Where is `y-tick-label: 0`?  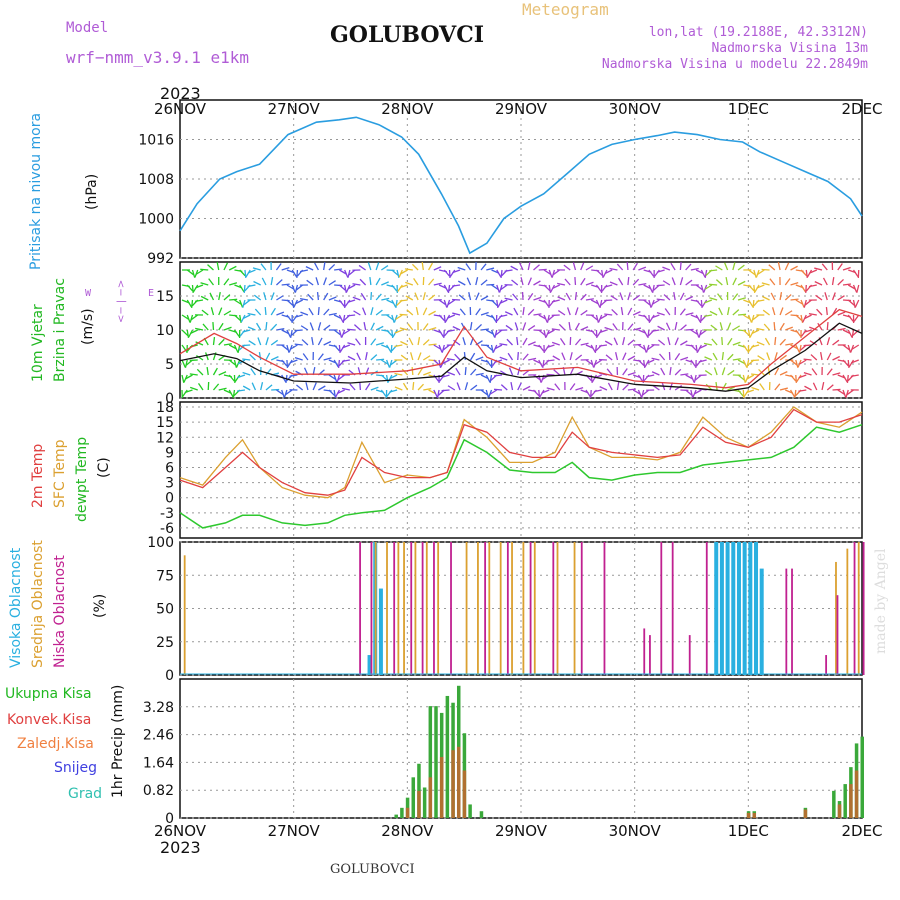 y-tick-label: 0 is located at coordinates (169, 399).